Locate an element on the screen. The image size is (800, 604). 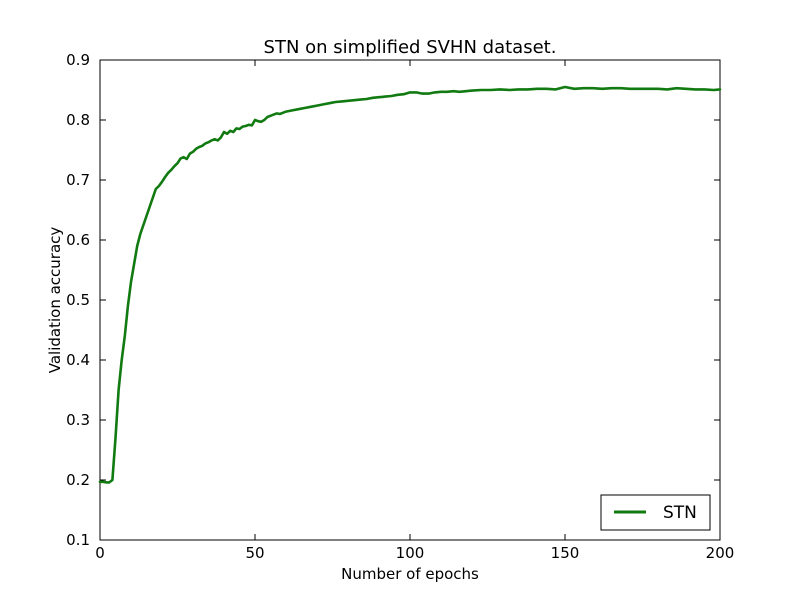
legend: STN is located at coordinates (655, 512).